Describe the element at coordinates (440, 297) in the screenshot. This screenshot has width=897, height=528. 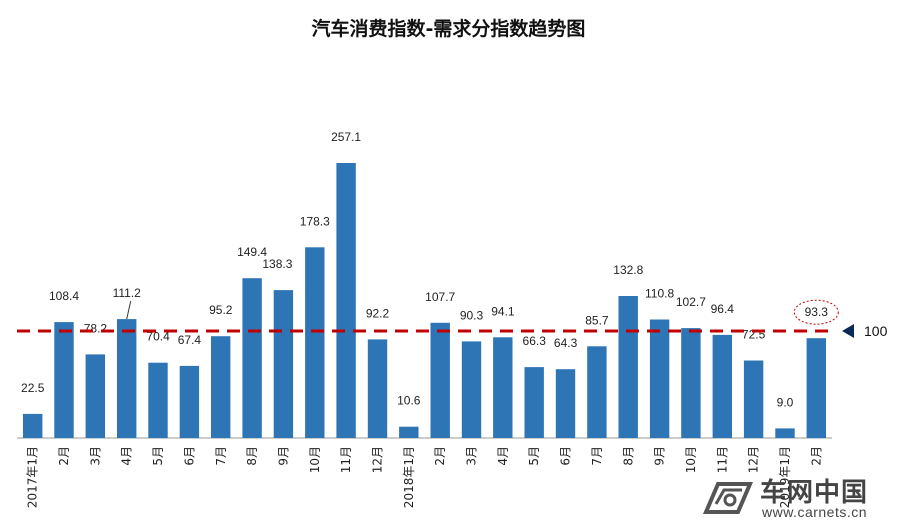
I see `data-label: 107.7` at that location.